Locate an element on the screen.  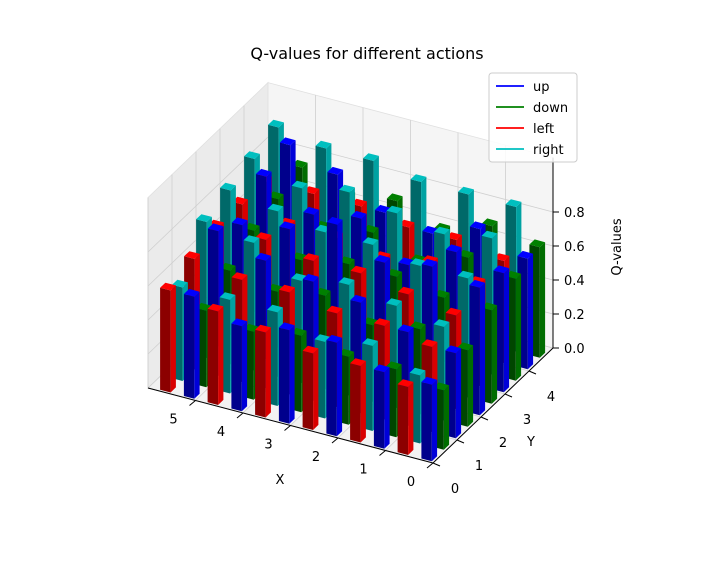
x-axis-label: X is located at coordinates (280, 480).